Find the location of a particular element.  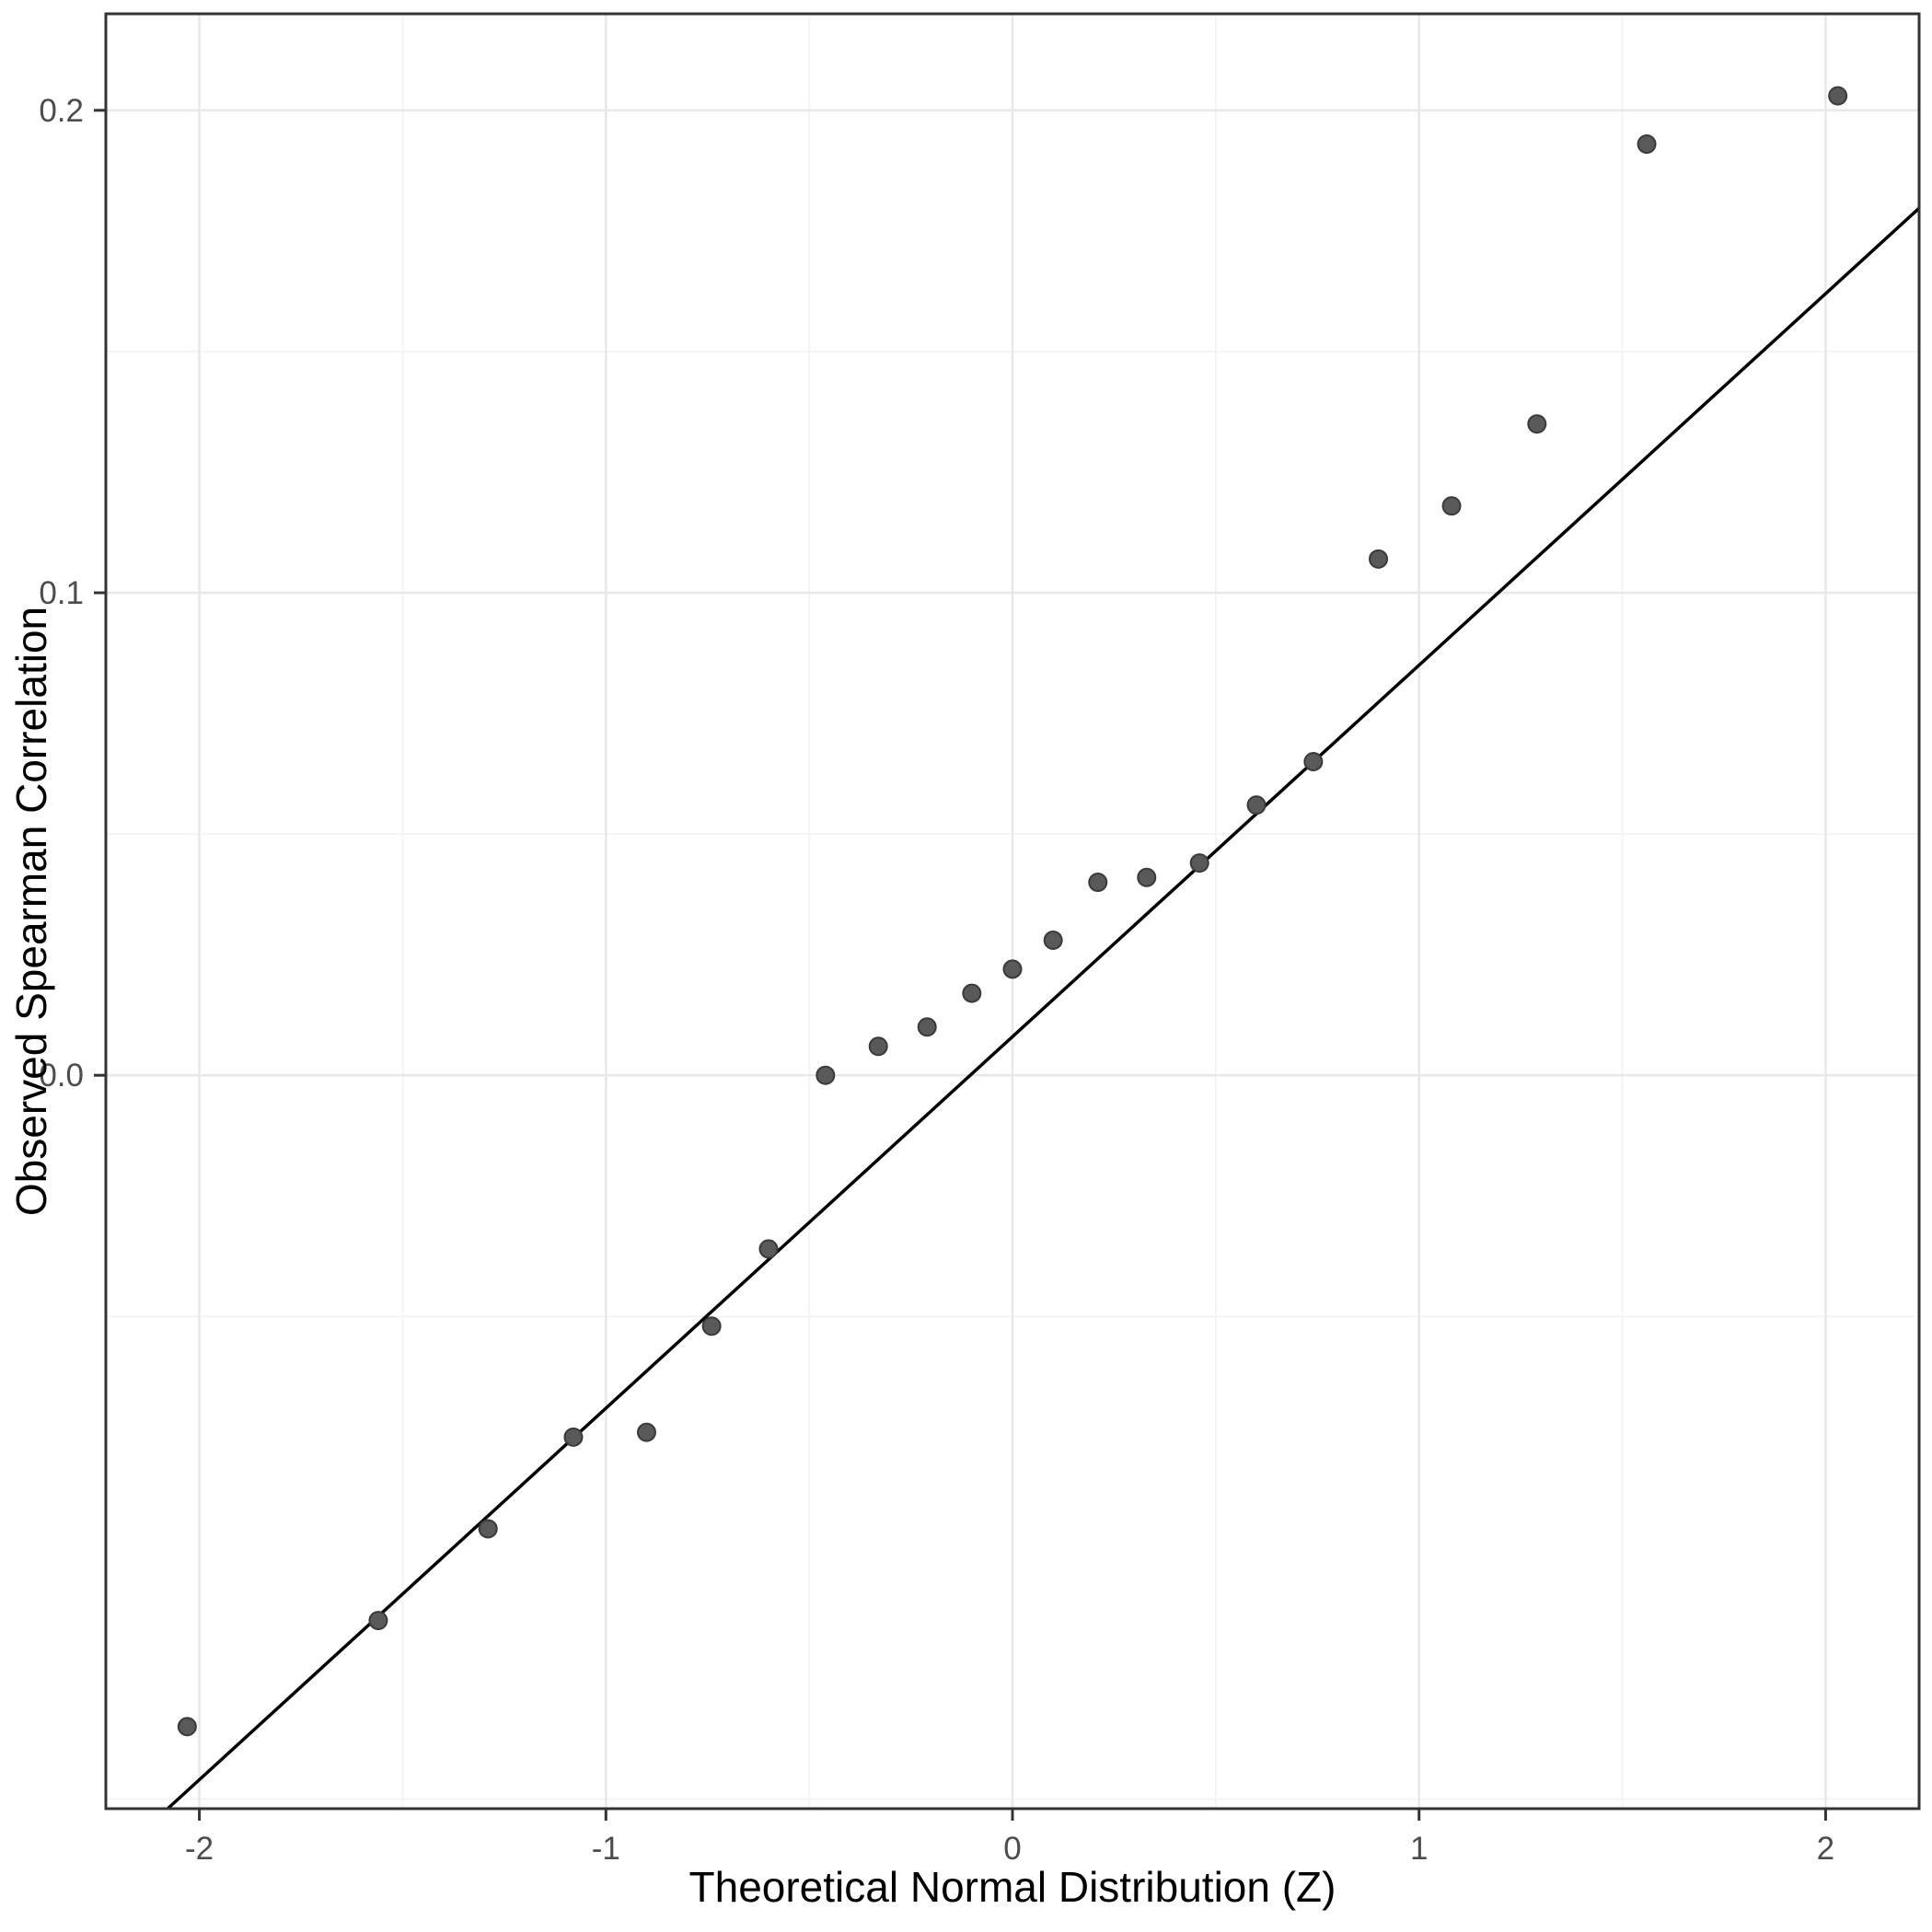

x-tick-label: -2 is located at coordinates (199, 1849).